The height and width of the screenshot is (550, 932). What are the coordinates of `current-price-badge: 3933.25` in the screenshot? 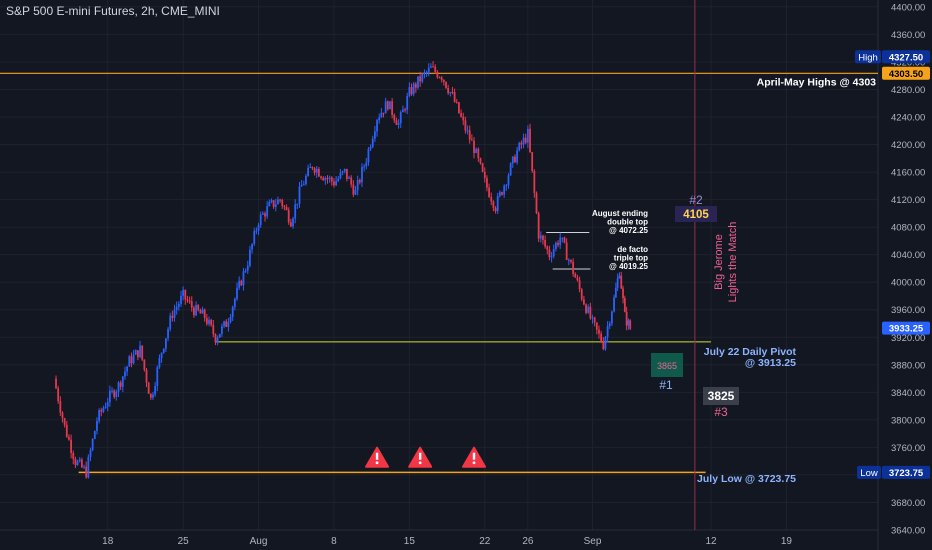 It's located at (906, 329).